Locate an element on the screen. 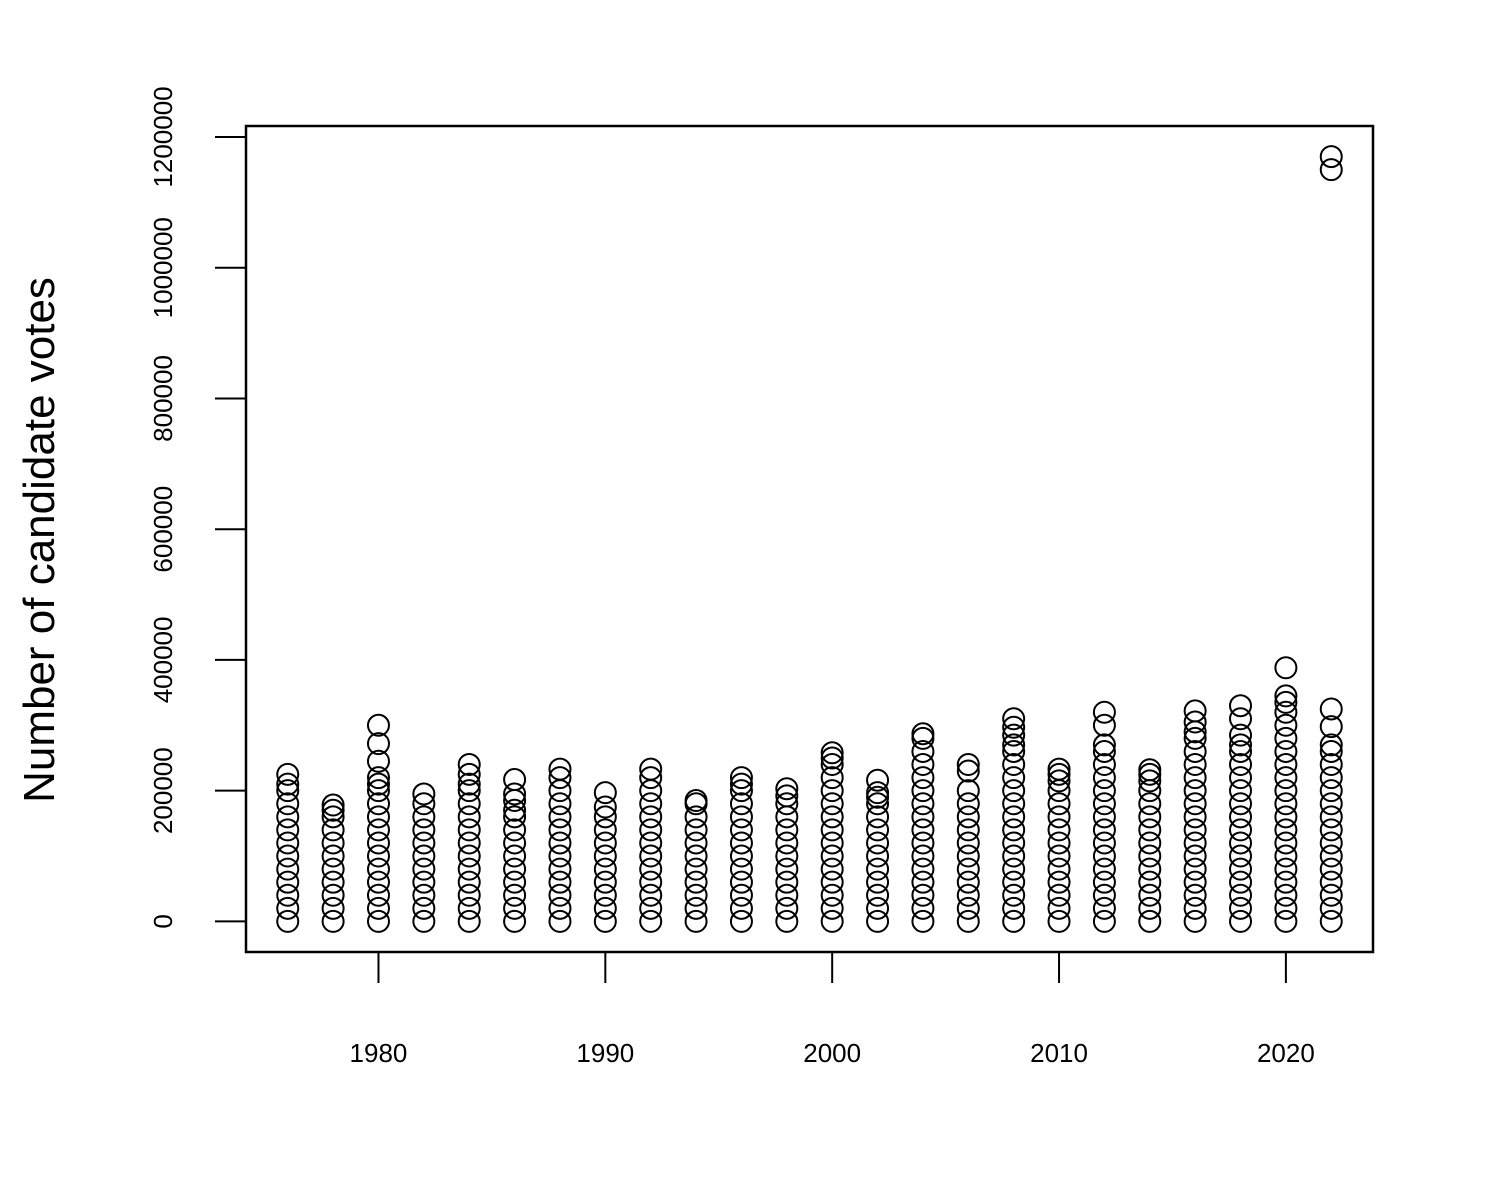  x-tick-label: 2020 is located at coordinates (1286, 1053).